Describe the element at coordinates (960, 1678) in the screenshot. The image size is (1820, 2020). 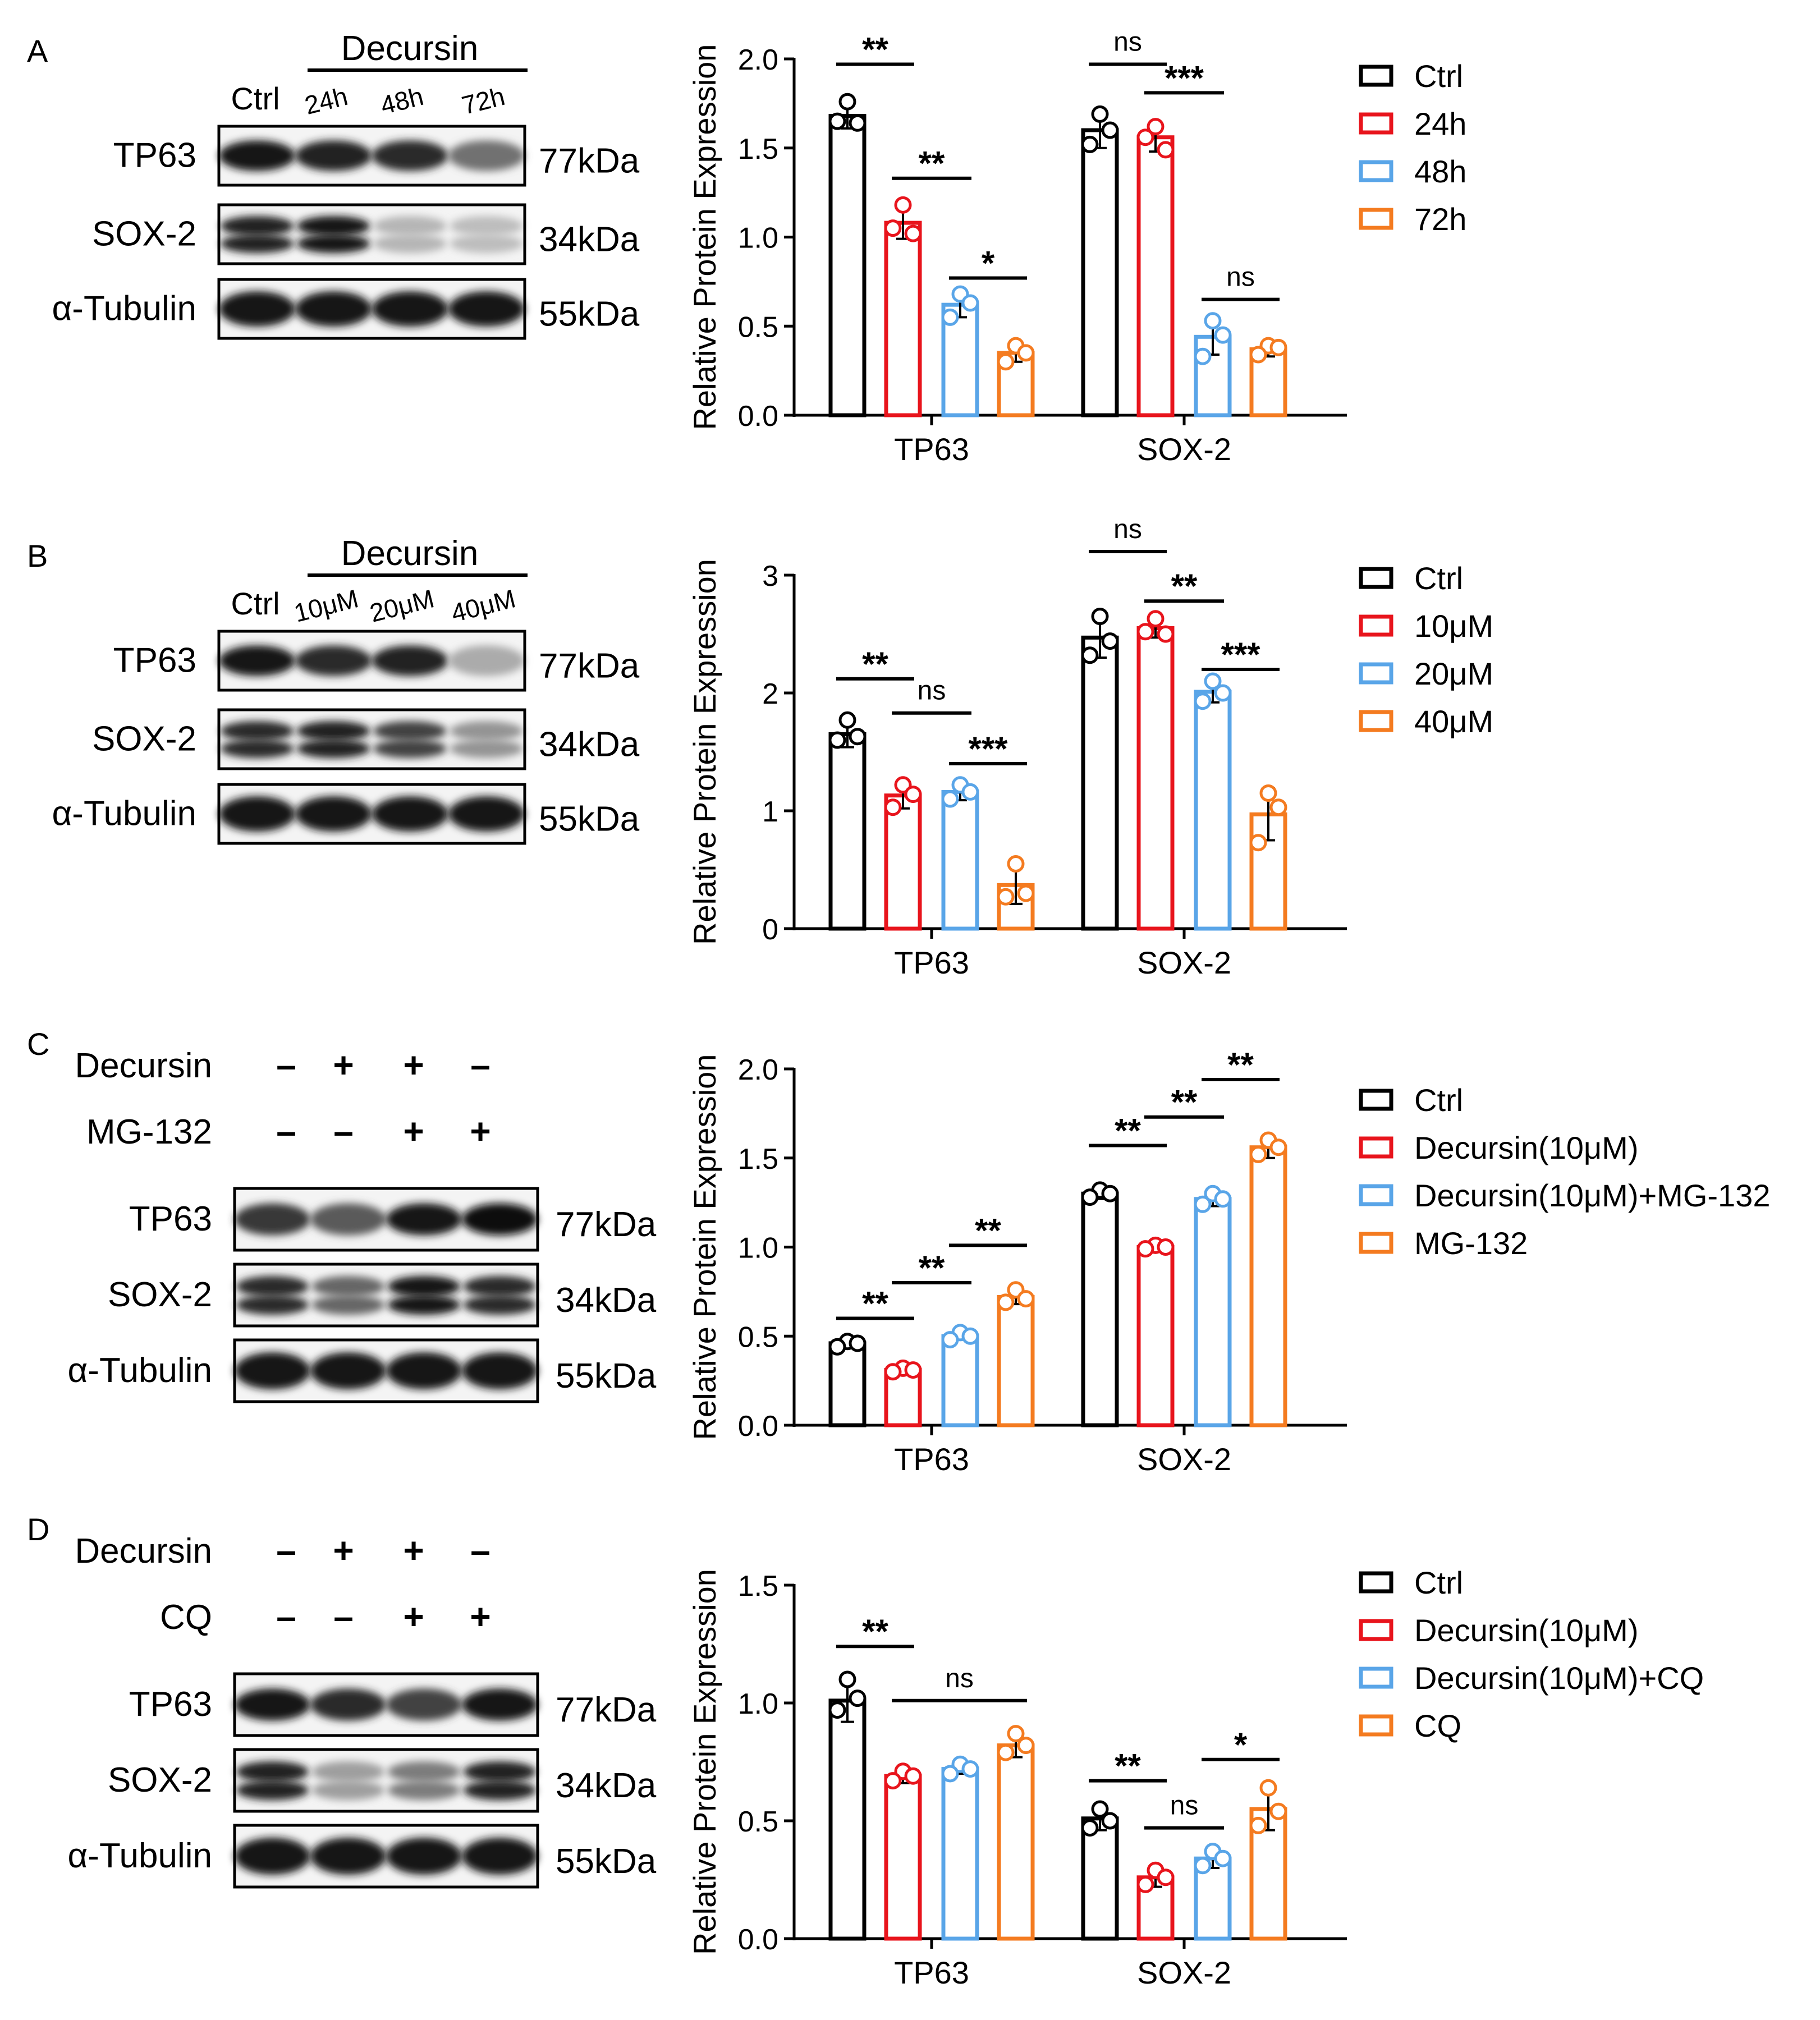
I see `significance-label: ns` at that location.